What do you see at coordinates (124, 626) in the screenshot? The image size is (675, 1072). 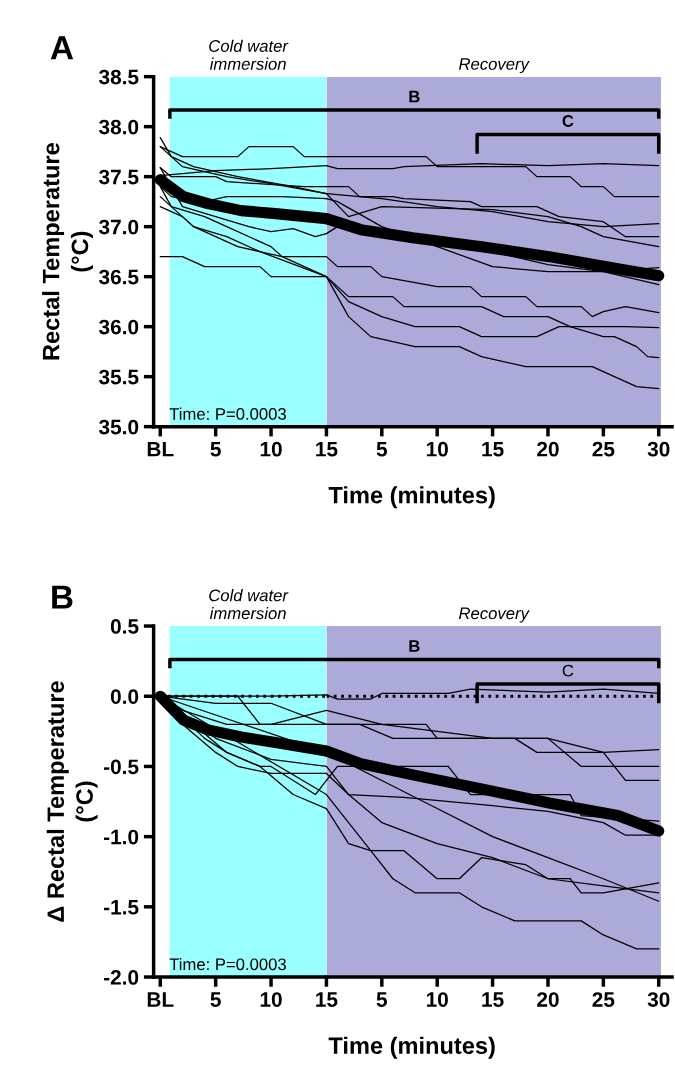 I see `y-tick-label: 0.5` at bounding box center [124, 626].